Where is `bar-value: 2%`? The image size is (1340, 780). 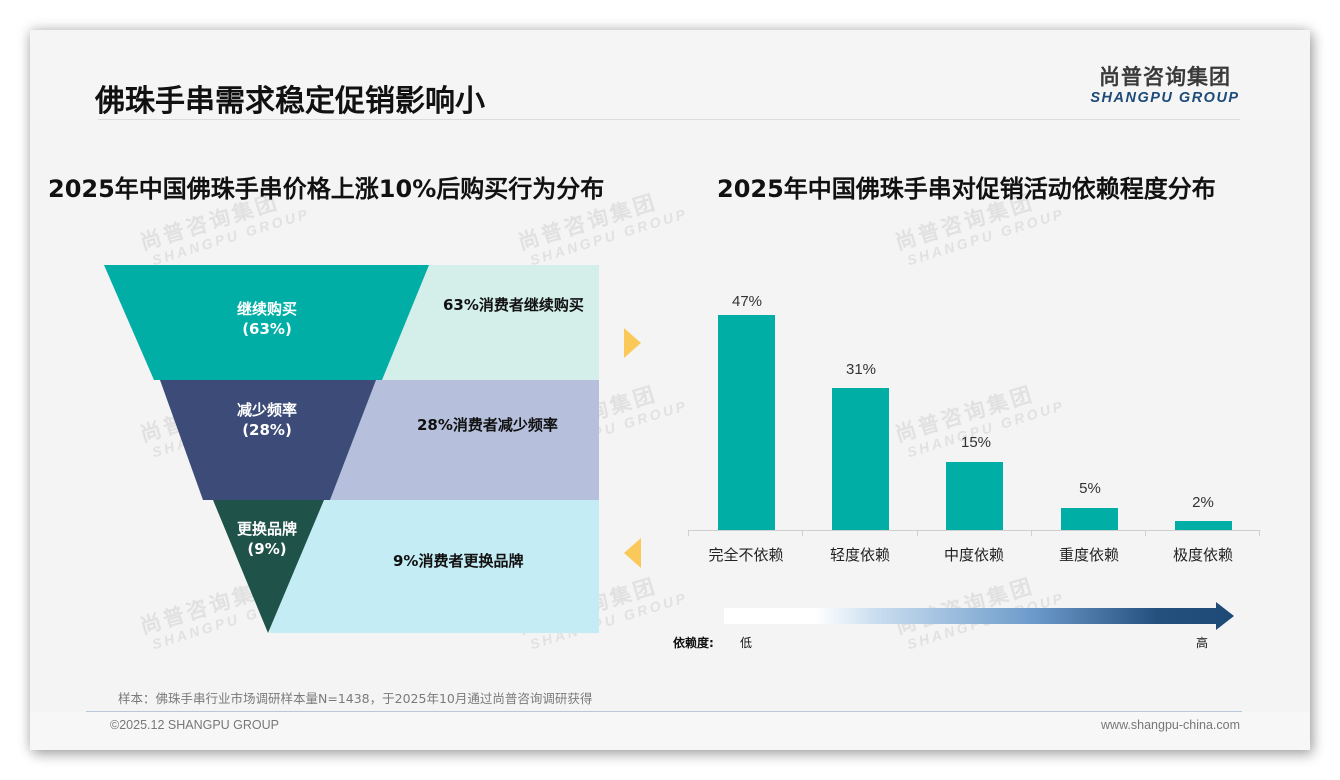 bar-value: 2% is located at coordinates (1203, 502).